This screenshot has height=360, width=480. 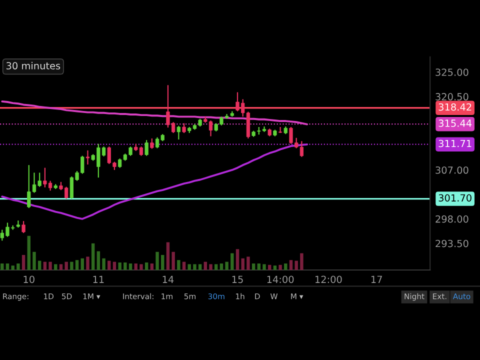 What do you see at coordinates (452, 219) in the screenshot?
I see `y-tick-label: 298.00` at bounding box center [452, 219].